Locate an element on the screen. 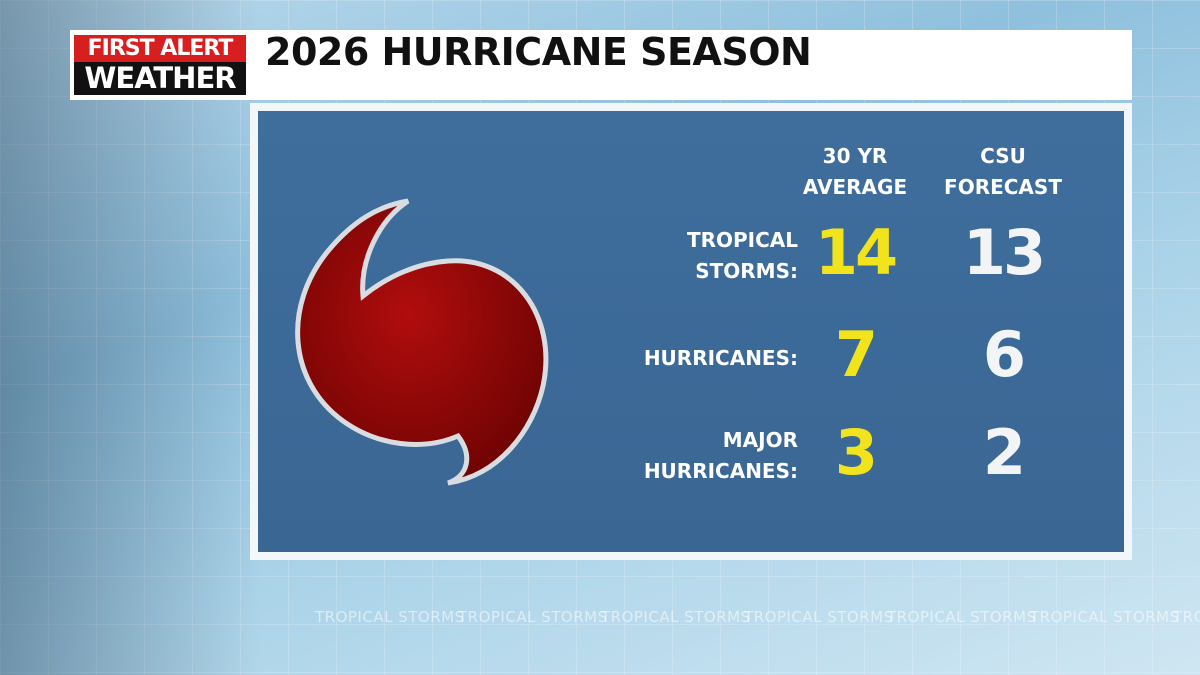  forecast-value: 13 is located at coordinates (1004, 252).